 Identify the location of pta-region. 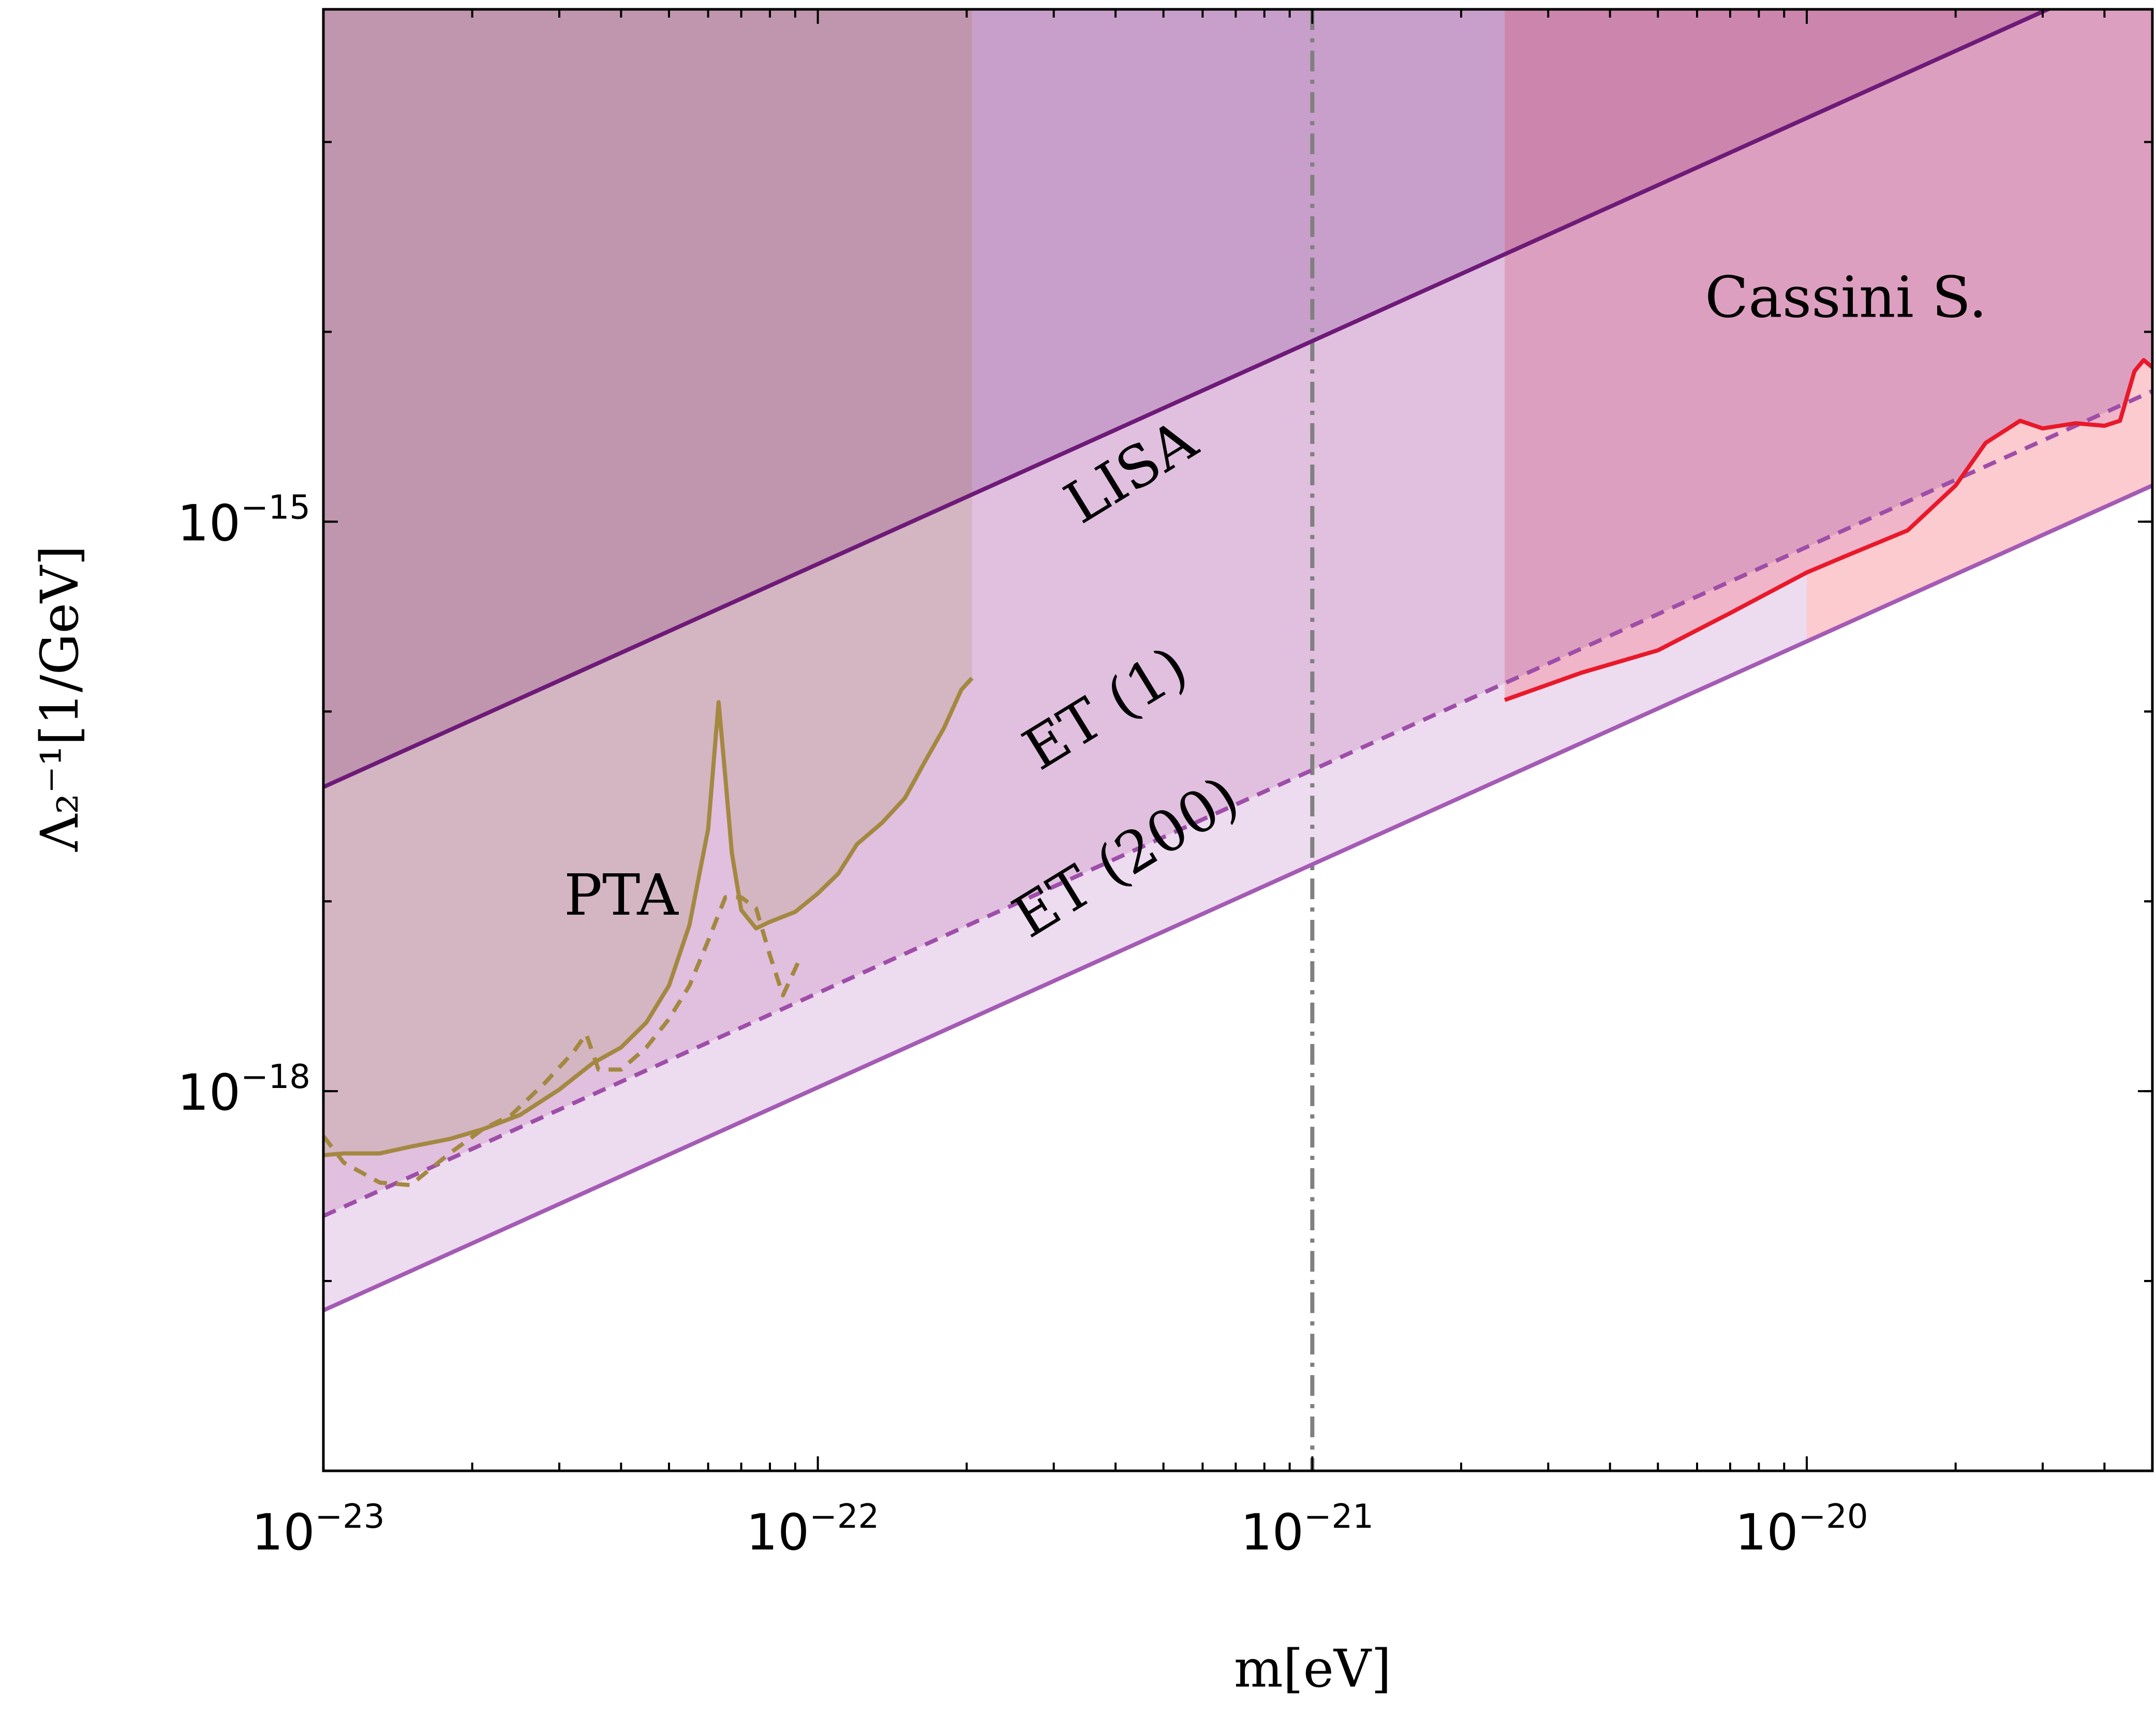
(647, 398).